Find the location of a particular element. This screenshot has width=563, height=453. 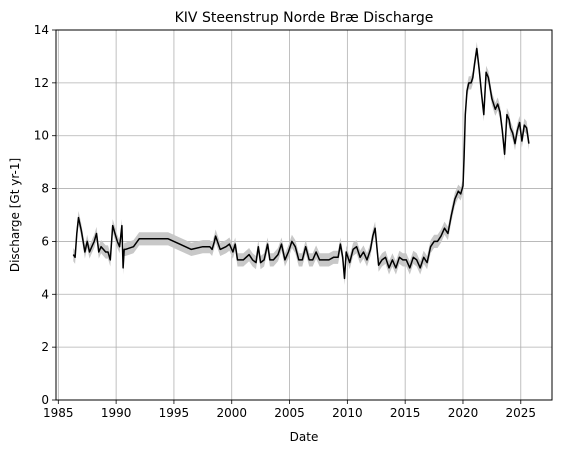

x-tick-label: 2000 is located at coordinates (231, 413).